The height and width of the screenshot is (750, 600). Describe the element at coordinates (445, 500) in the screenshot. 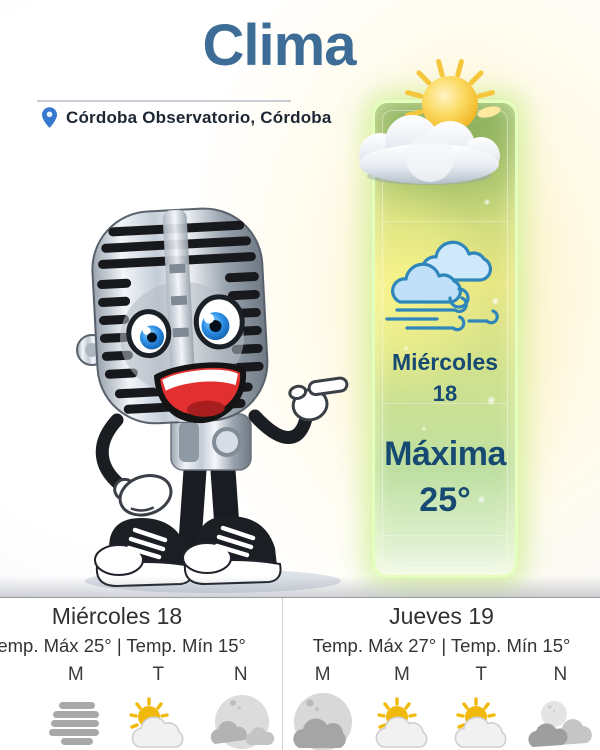

I see `panel-max-temp: 25°` at that location.